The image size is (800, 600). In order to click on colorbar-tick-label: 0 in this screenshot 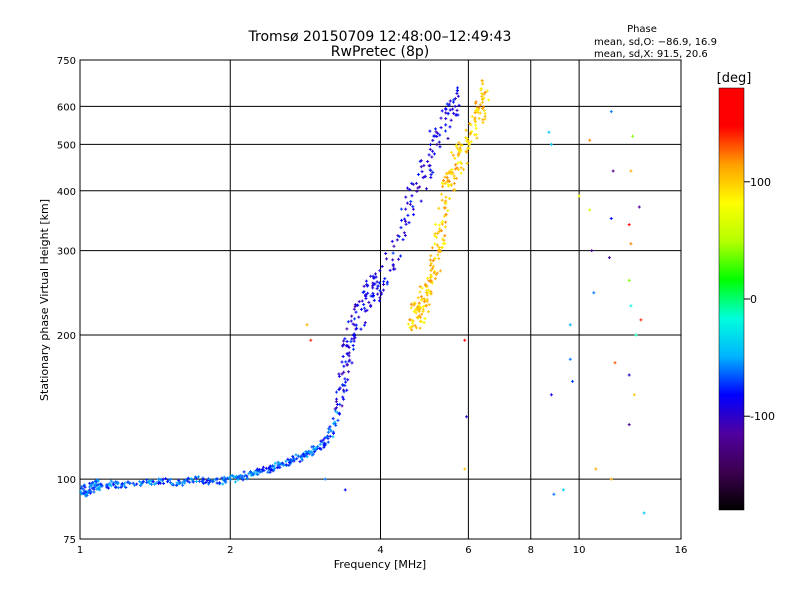, I will do `click(753, 299)`.